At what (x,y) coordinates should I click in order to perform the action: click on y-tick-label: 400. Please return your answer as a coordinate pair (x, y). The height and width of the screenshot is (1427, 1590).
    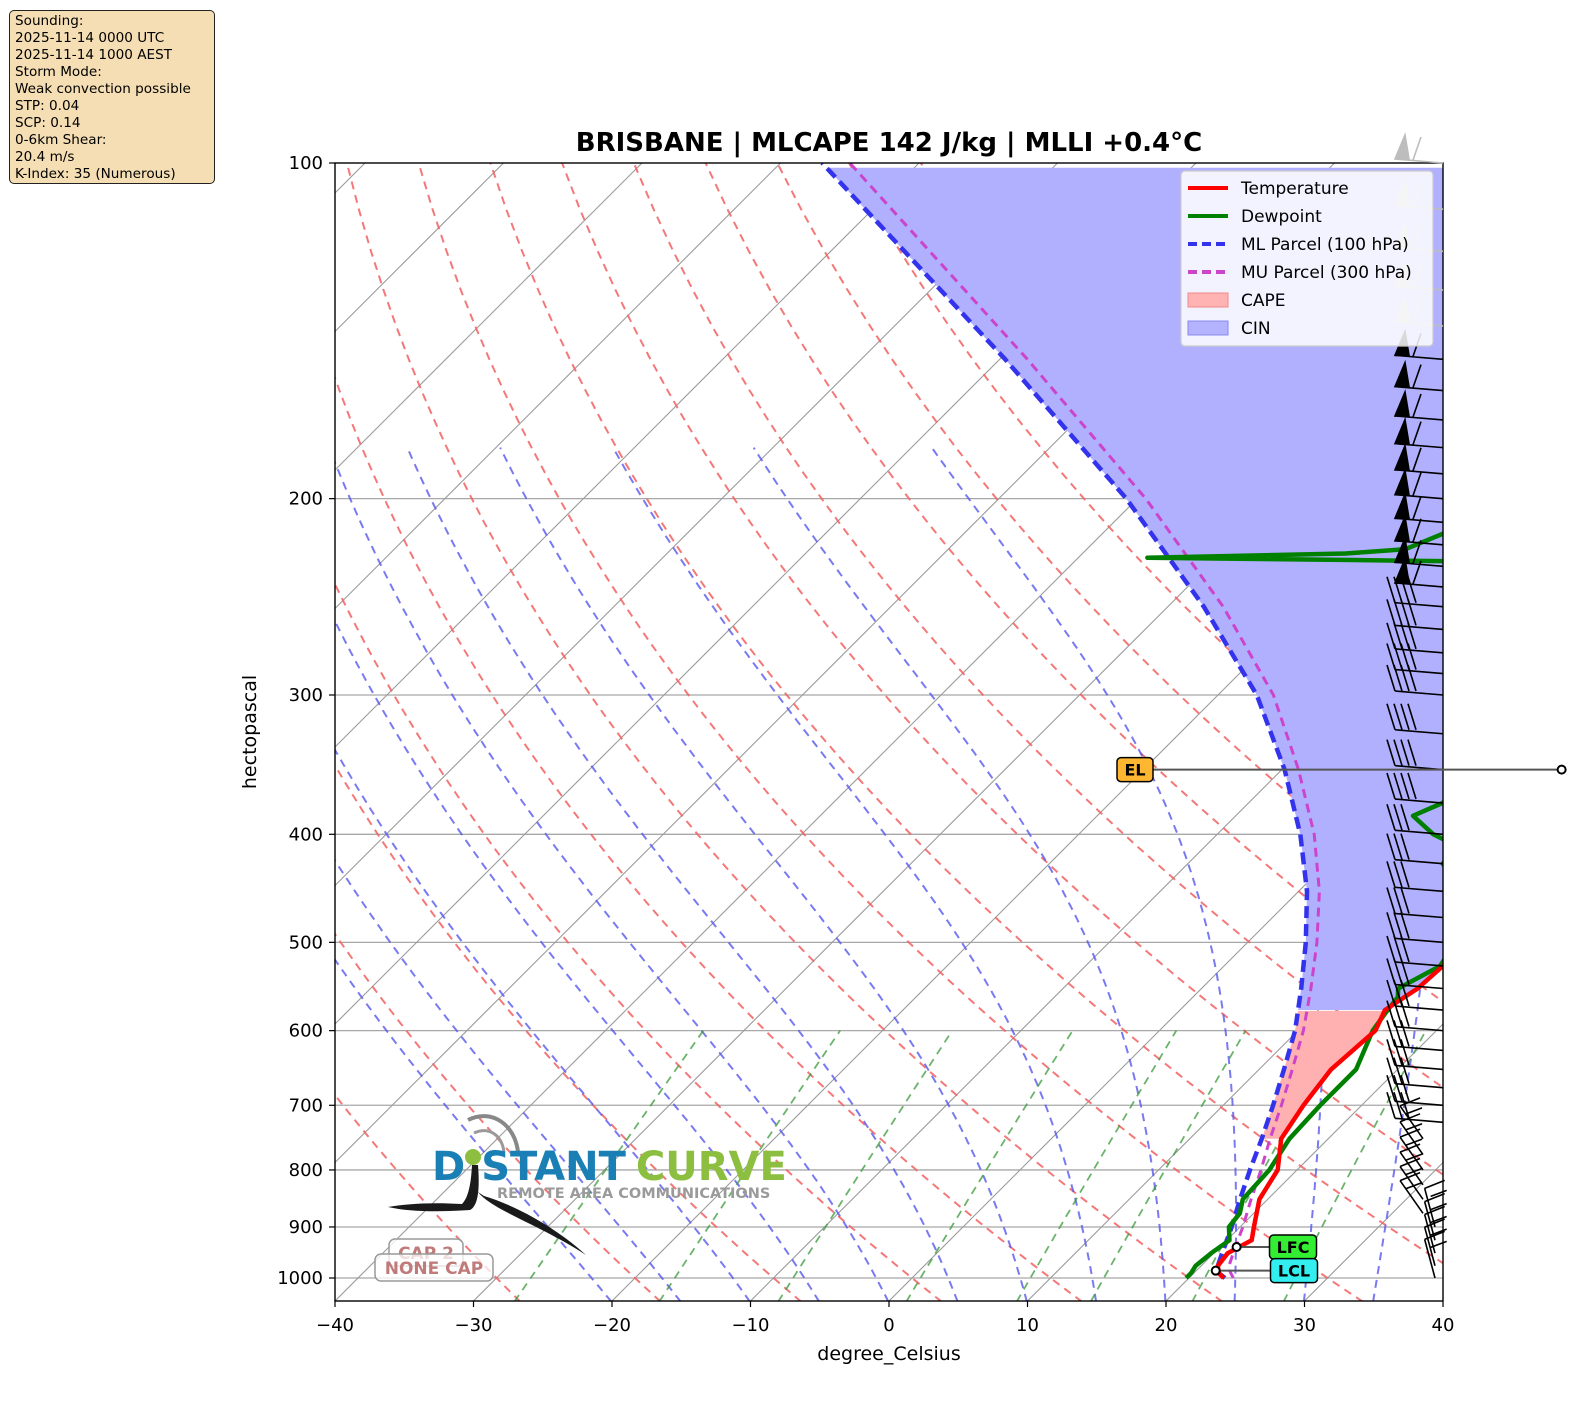
    Looking at the image, I should click on (306, 834).